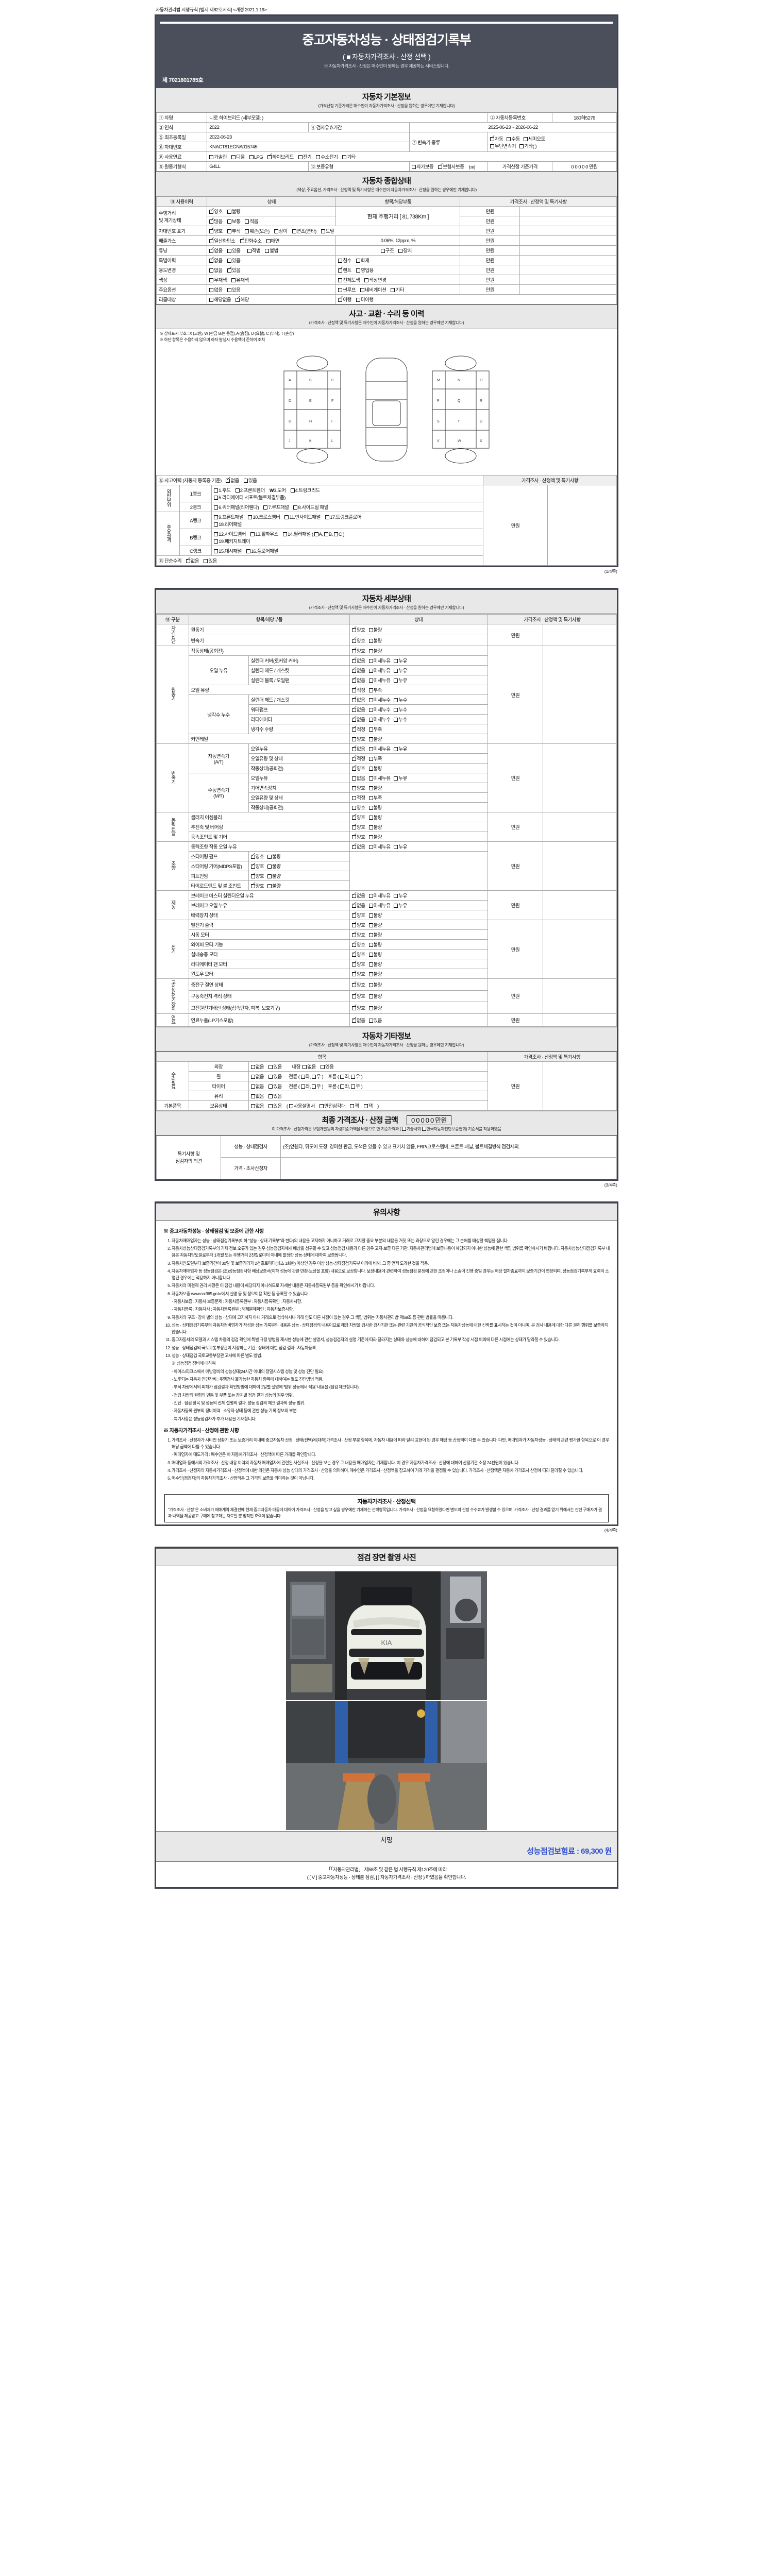  I want to click on detail-2-0-option-2: 누유, so click(400, 748).